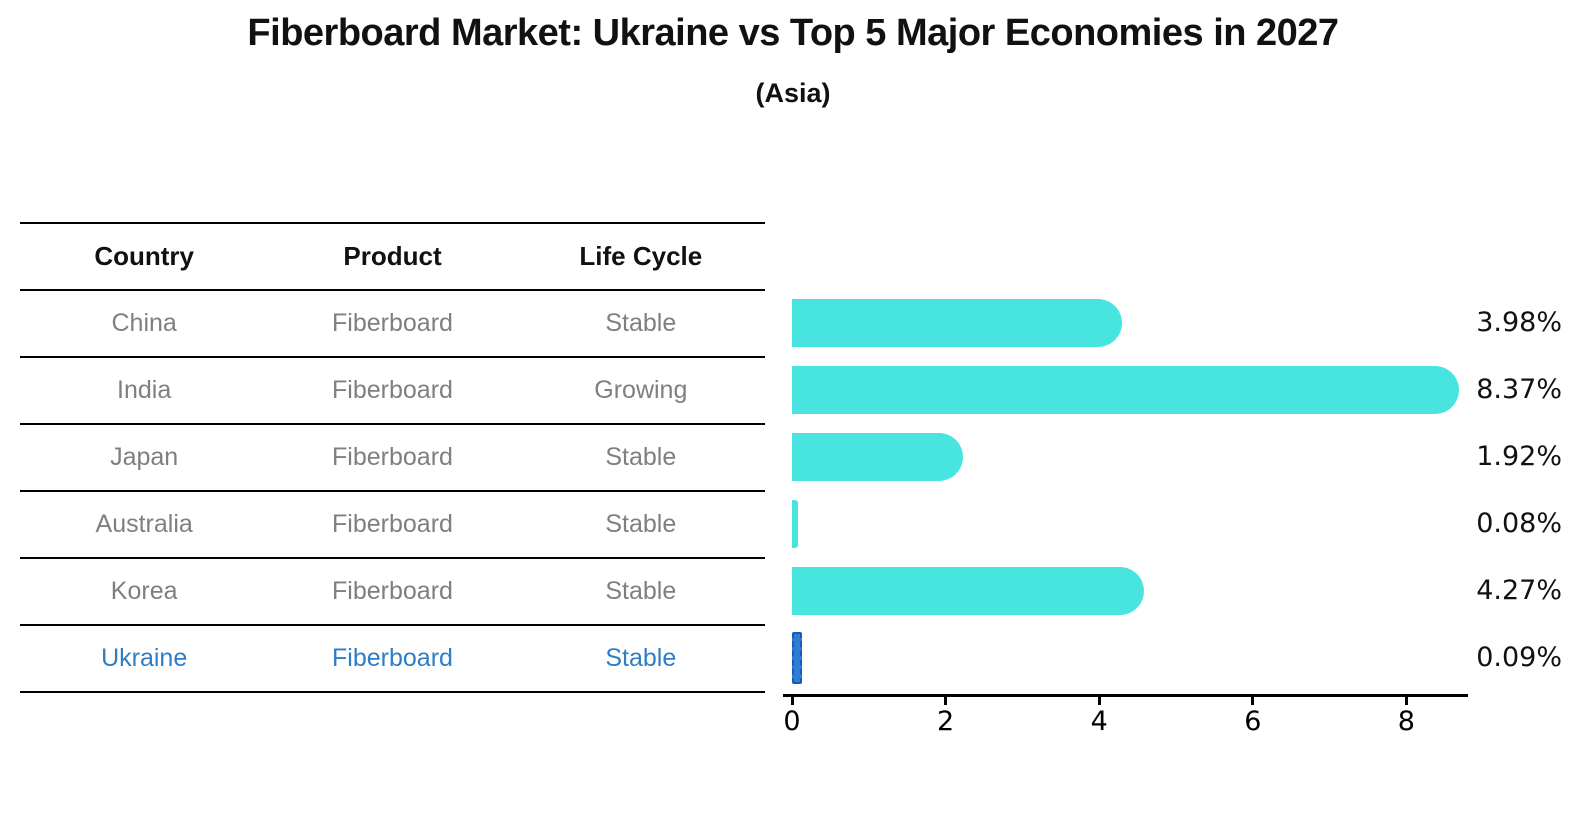 The height and width of the screenshot is (823, 1586). What do you see at coordinates (957, 322) in the screenshot?
I see `bar-china` at bounding box center [957, 322].